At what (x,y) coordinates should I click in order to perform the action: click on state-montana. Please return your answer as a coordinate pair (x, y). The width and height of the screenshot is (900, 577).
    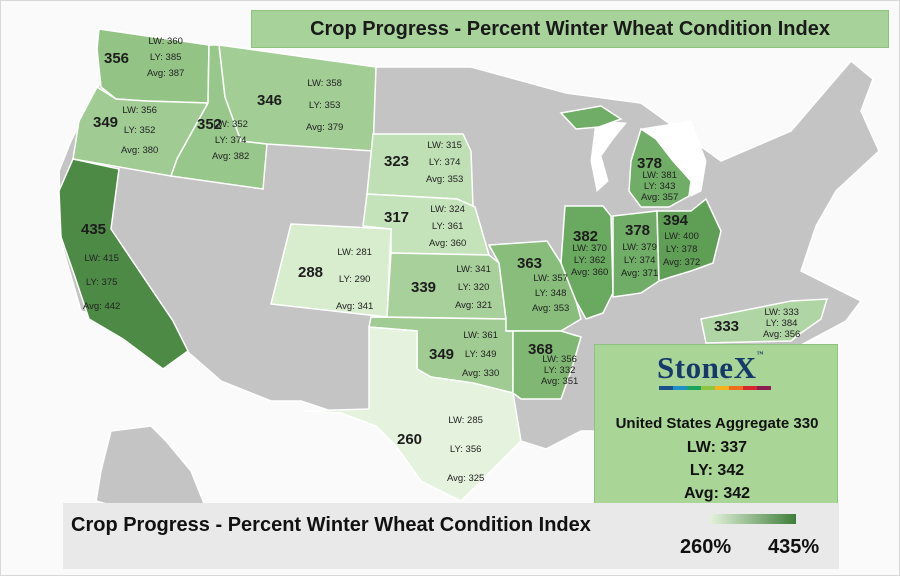
    Looking at the image, I should click on (297, 98).